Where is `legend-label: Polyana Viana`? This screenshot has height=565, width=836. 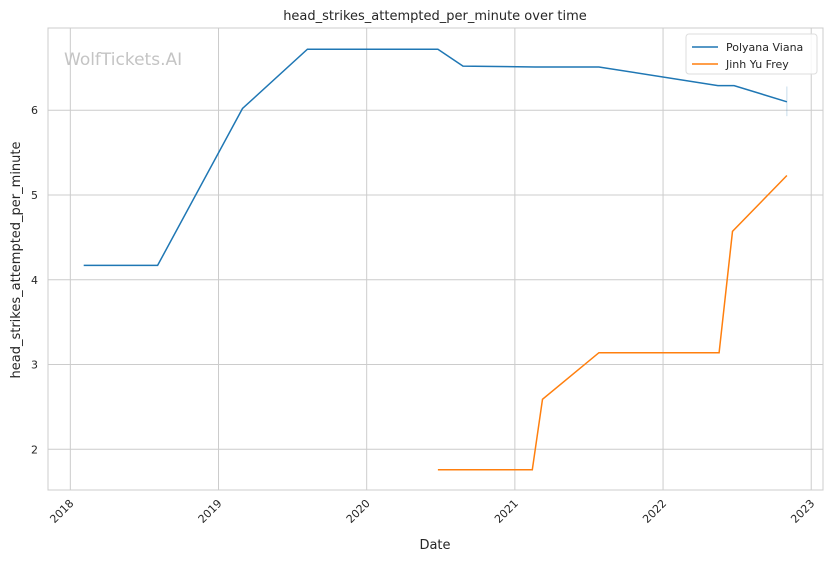
legend-label: Polyana Viana is located at coordinates (764, 47).